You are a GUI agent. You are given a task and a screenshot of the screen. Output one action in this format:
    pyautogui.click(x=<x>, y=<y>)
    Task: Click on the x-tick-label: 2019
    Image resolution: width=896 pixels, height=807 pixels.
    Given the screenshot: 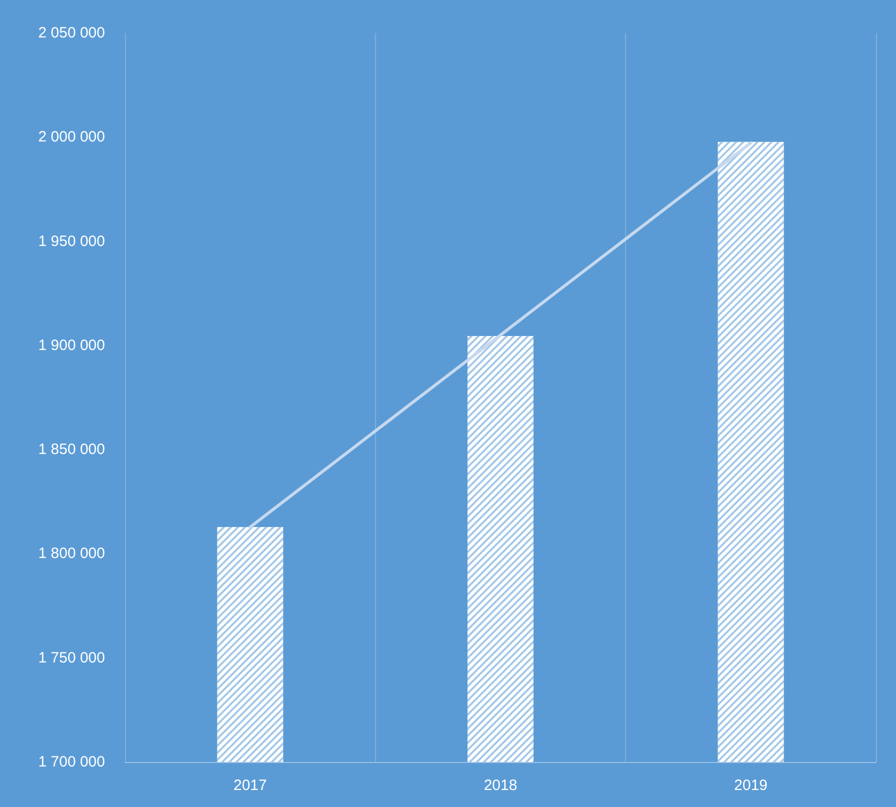 What is the action you would take?
    pyautogui.click(x=751, y=785)
    